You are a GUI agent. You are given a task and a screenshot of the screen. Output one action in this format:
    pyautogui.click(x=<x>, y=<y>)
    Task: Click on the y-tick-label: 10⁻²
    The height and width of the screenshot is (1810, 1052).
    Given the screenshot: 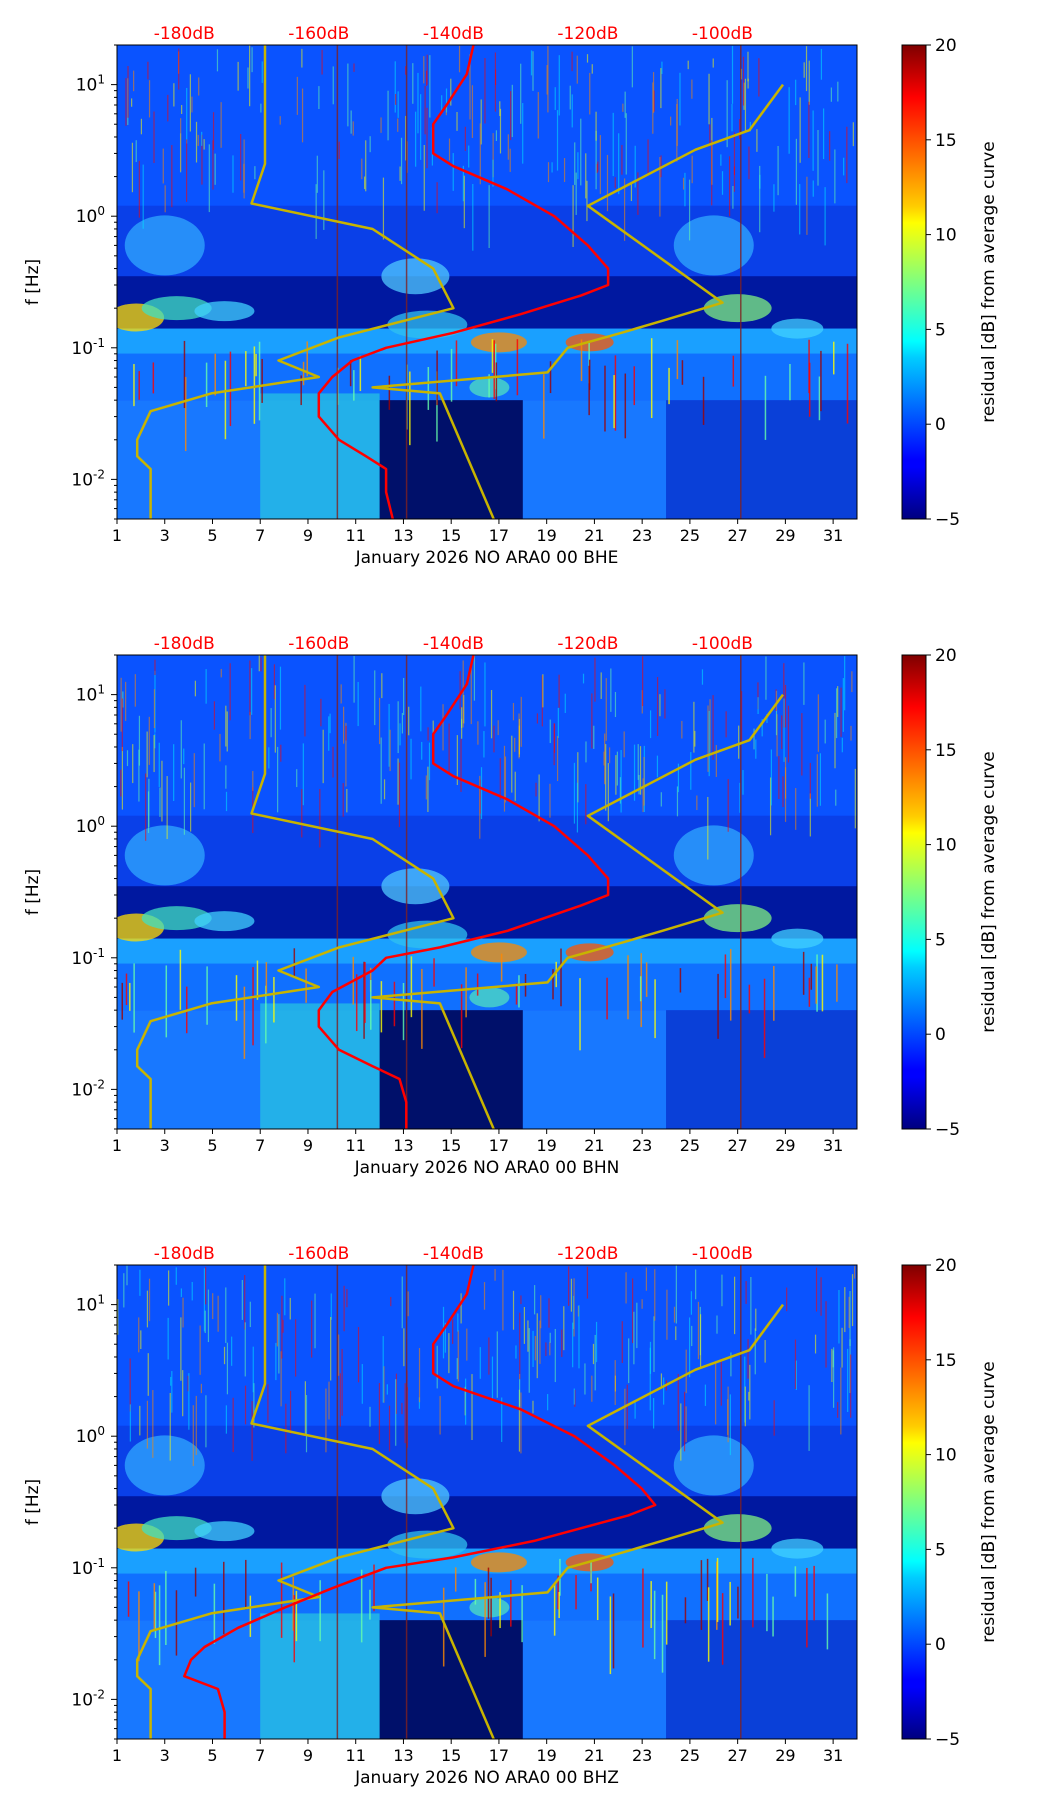 What is the action you would take?
    pyautogui.click(x=88, y=478)
    